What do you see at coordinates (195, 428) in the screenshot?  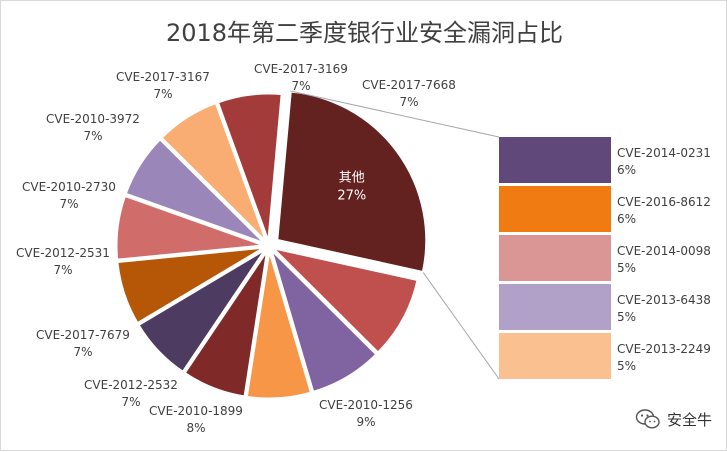 I see `slice-percent-label: 8%` at bounding box center [195, 428].